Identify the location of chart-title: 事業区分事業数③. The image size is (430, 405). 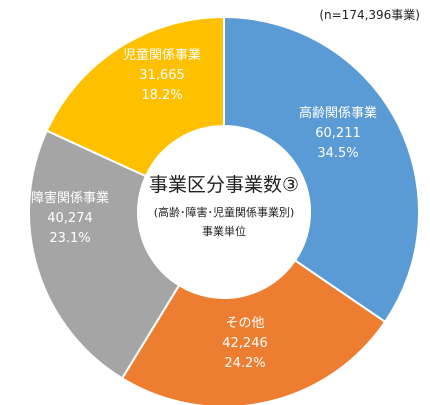
(224, 185).